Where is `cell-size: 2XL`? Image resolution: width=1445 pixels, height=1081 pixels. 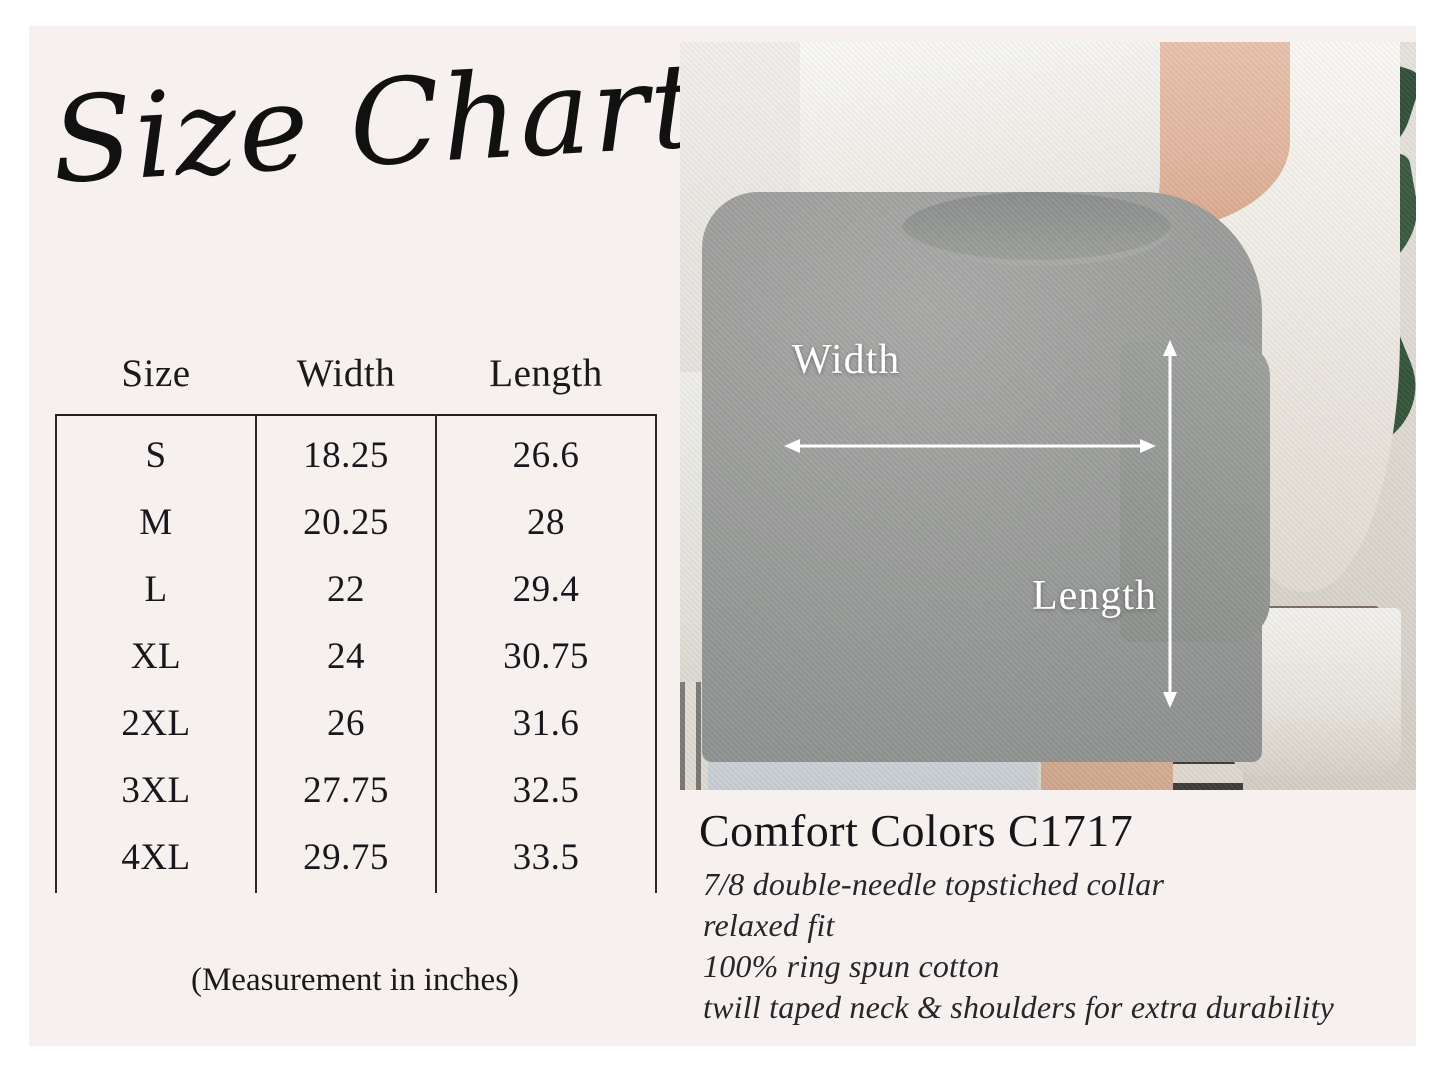
cell-size: 2XL is located at coordinates (155, 723).